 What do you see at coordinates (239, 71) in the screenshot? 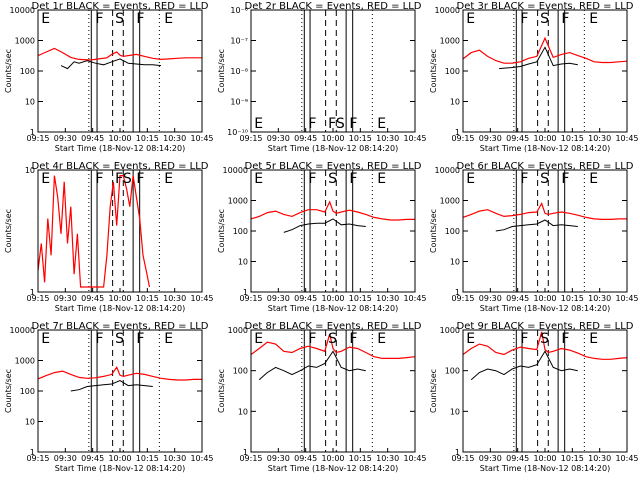
I see `y-tick-label: 10⁻⁸` at bounding box center [239, 71].